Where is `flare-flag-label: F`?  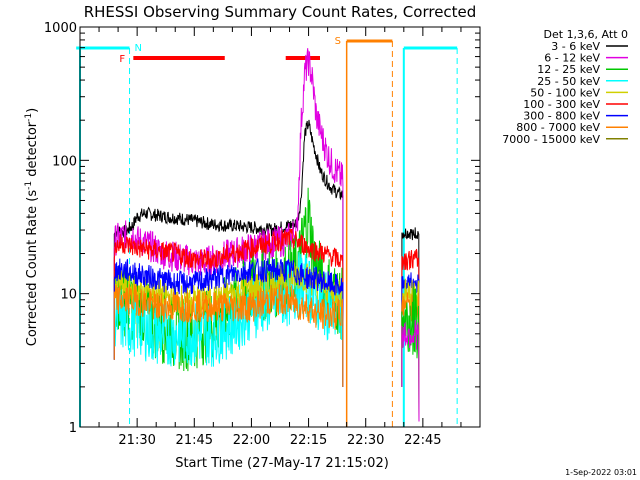 flare-flag-label: F is located at coordinates (122, 59).